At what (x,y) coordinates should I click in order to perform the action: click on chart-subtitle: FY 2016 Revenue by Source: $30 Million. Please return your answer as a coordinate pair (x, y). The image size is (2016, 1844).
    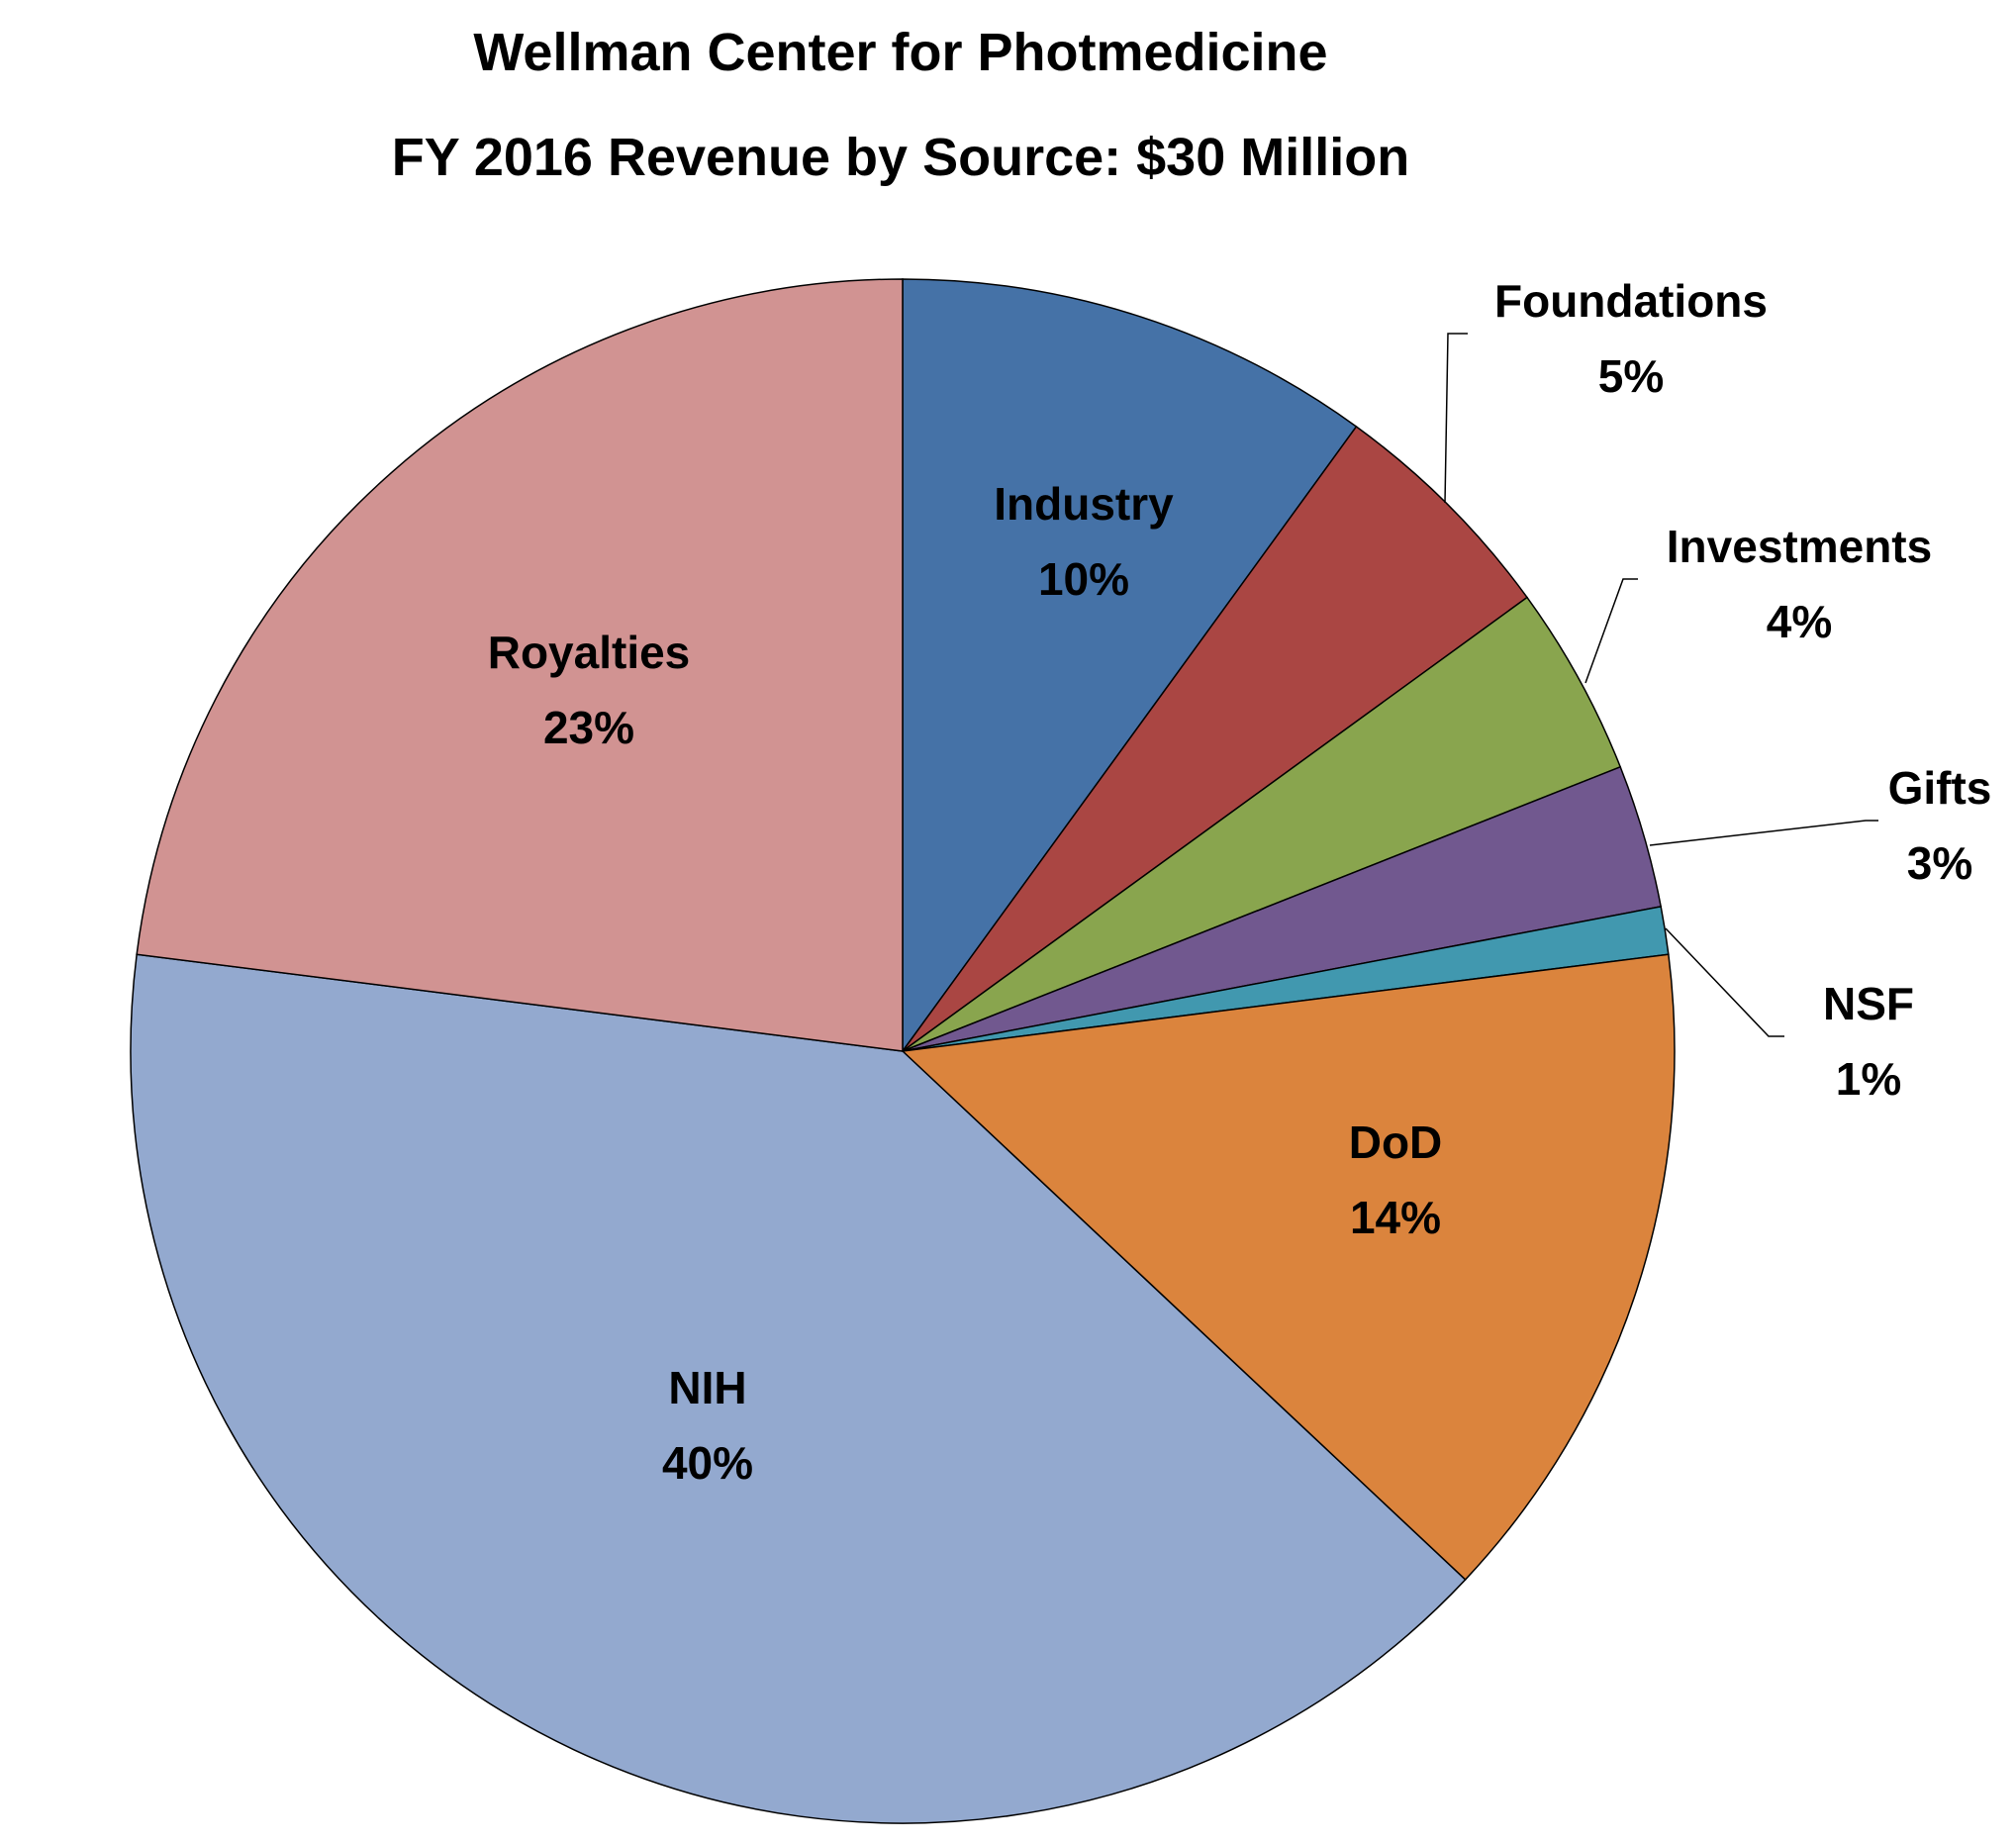
    Looking at the image, I should click on (901, 157).